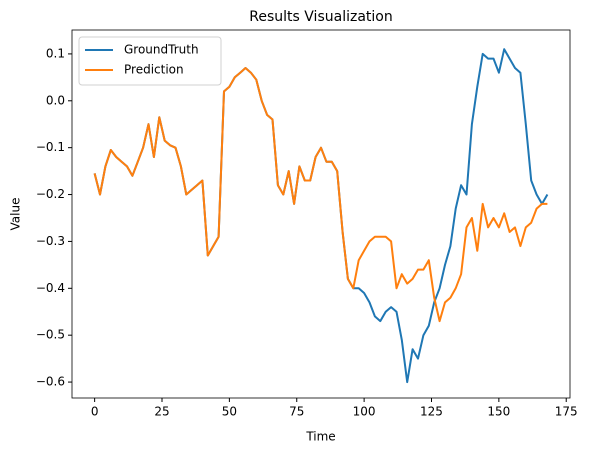 The width and height of the screenshot is (591, 459). Describe the element at coordinates (50, 382) in the screenshot. I see `y-tick-label: −0.6` at that location.